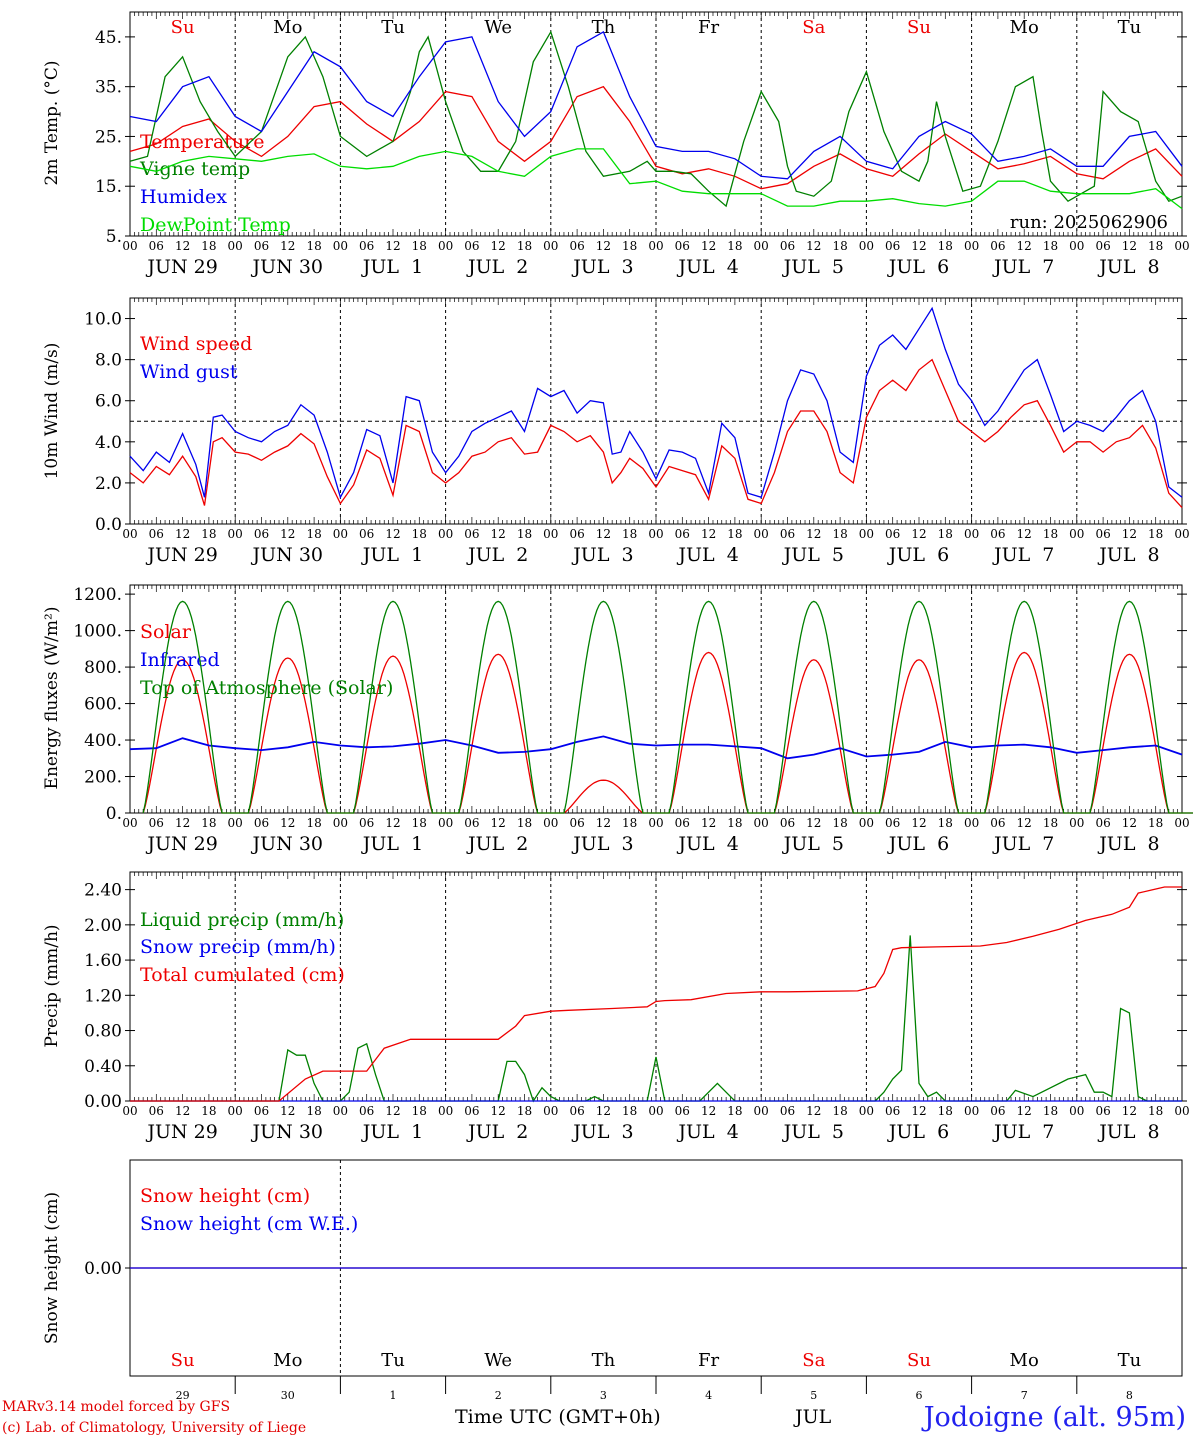 The image size is (1194, 1440). Describe the element at coordinates (108, 187) in the screenshot. I see `y-tick-label: 15.` at that location.